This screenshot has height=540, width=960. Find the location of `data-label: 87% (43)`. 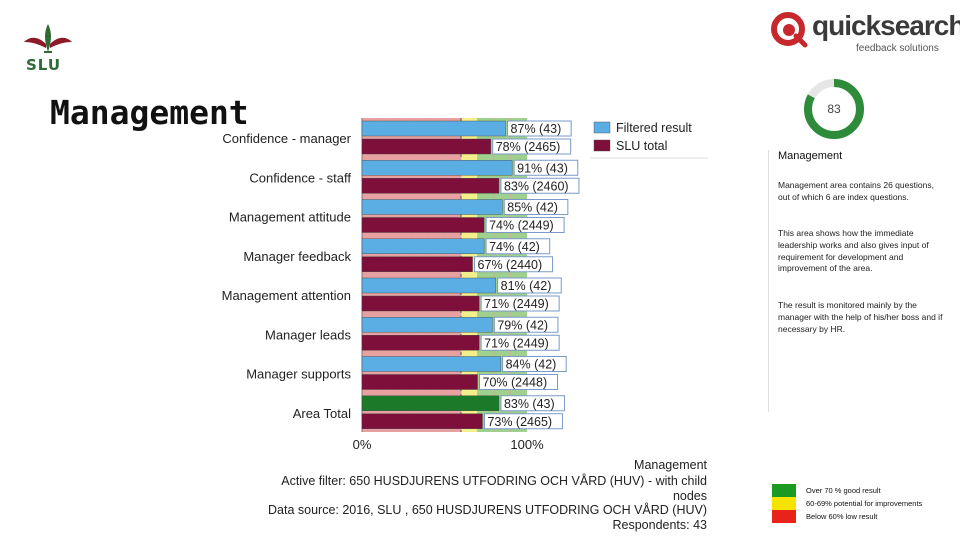

data-label: 87% (43) is located at coordinates (536, 129).